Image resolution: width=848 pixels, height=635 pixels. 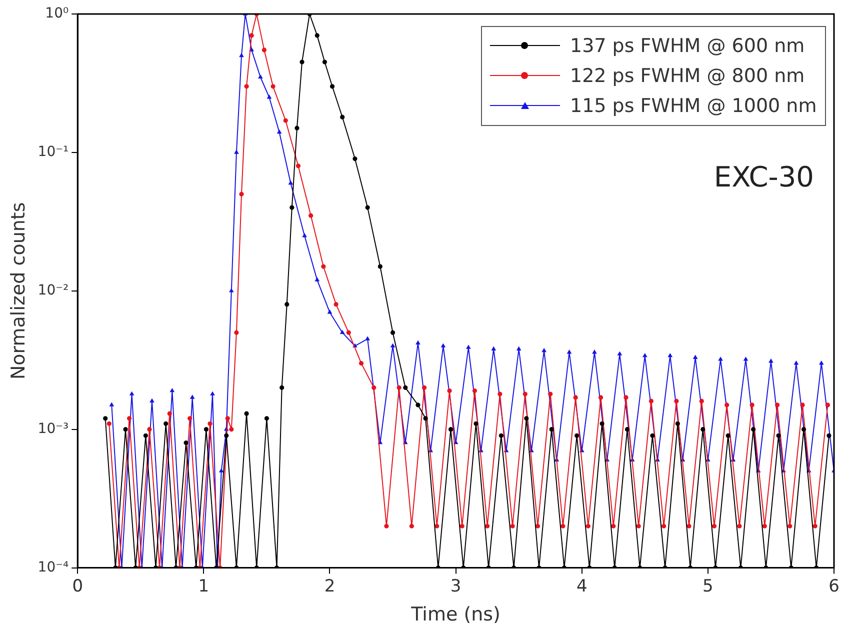 I want to click on y-tick-label: 10⁻², so click(x=53, y=290).